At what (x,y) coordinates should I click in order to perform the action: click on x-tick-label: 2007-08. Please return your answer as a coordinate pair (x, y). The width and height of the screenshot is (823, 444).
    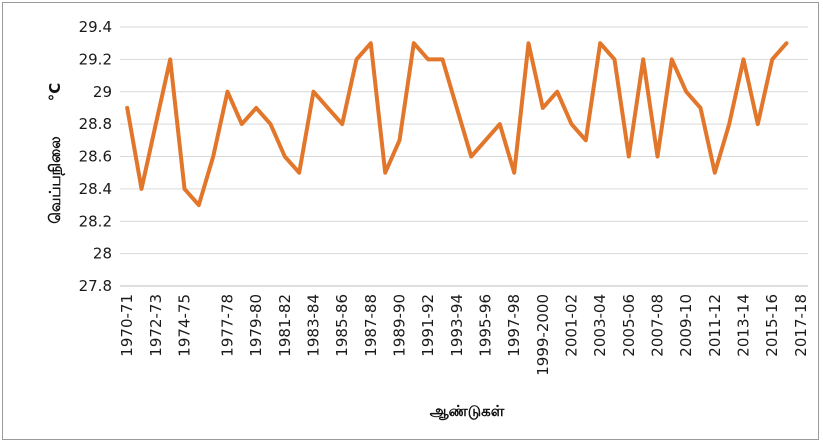
    Looking at the image, I should click on (658, 325).